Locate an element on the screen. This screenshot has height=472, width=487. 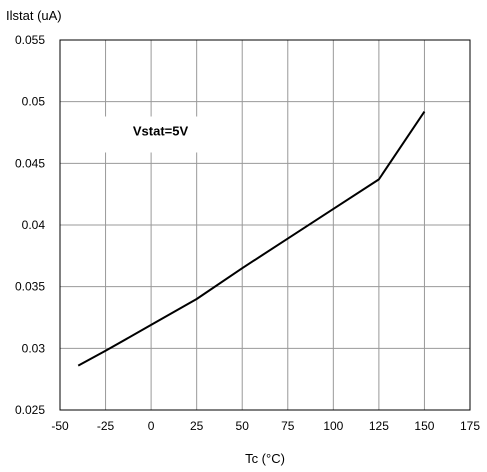
y-tick-label: 0.045 is located at coordinates (30, 163).